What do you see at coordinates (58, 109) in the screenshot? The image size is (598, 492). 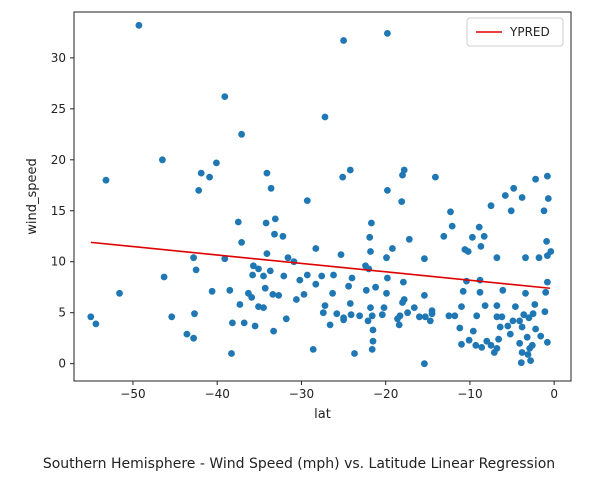 I see `y-tick-label: 25` at bounding box center [58, 109].